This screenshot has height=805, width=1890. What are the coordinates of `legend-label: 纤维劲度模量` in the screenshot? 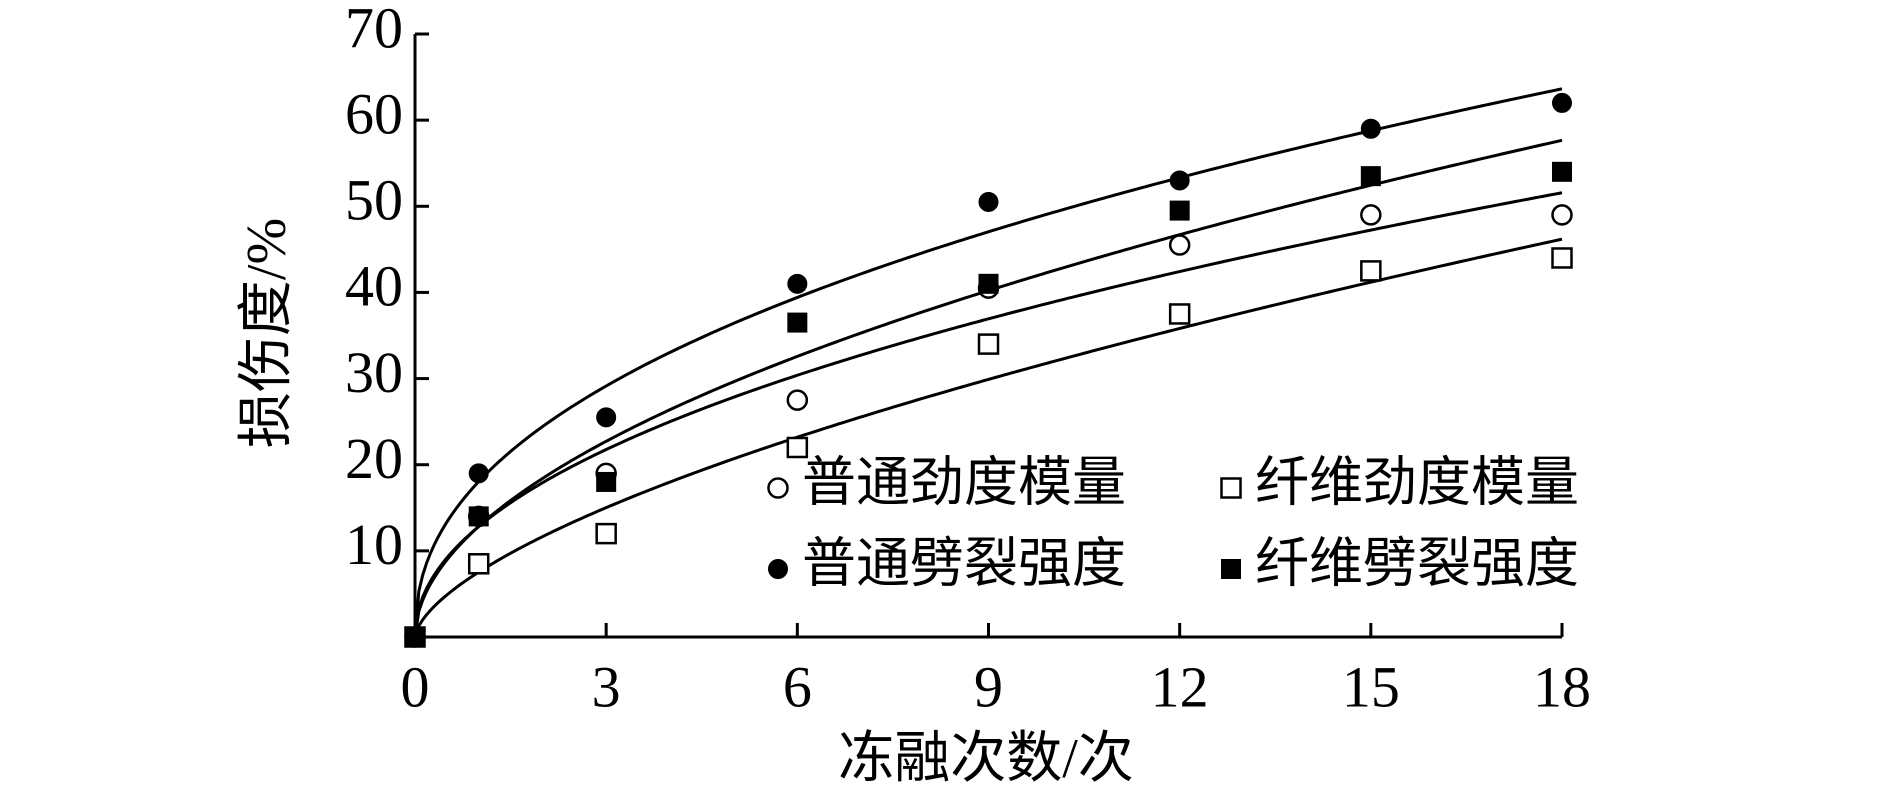 It's located at (1417, 482).